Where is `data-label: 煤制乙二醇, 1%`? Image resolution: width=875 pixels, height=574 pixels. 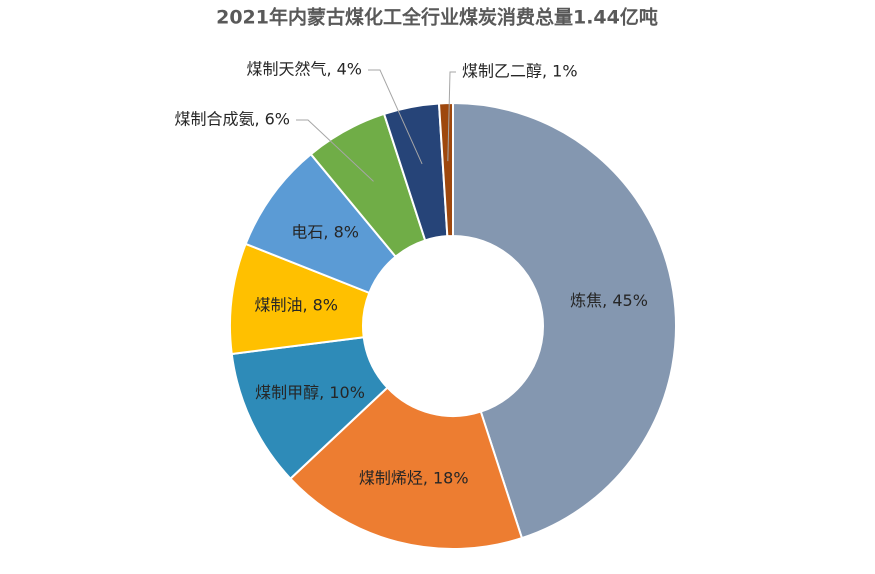
data-label: 煤制乙二醇, 1% is located at coordinates (520, 71).